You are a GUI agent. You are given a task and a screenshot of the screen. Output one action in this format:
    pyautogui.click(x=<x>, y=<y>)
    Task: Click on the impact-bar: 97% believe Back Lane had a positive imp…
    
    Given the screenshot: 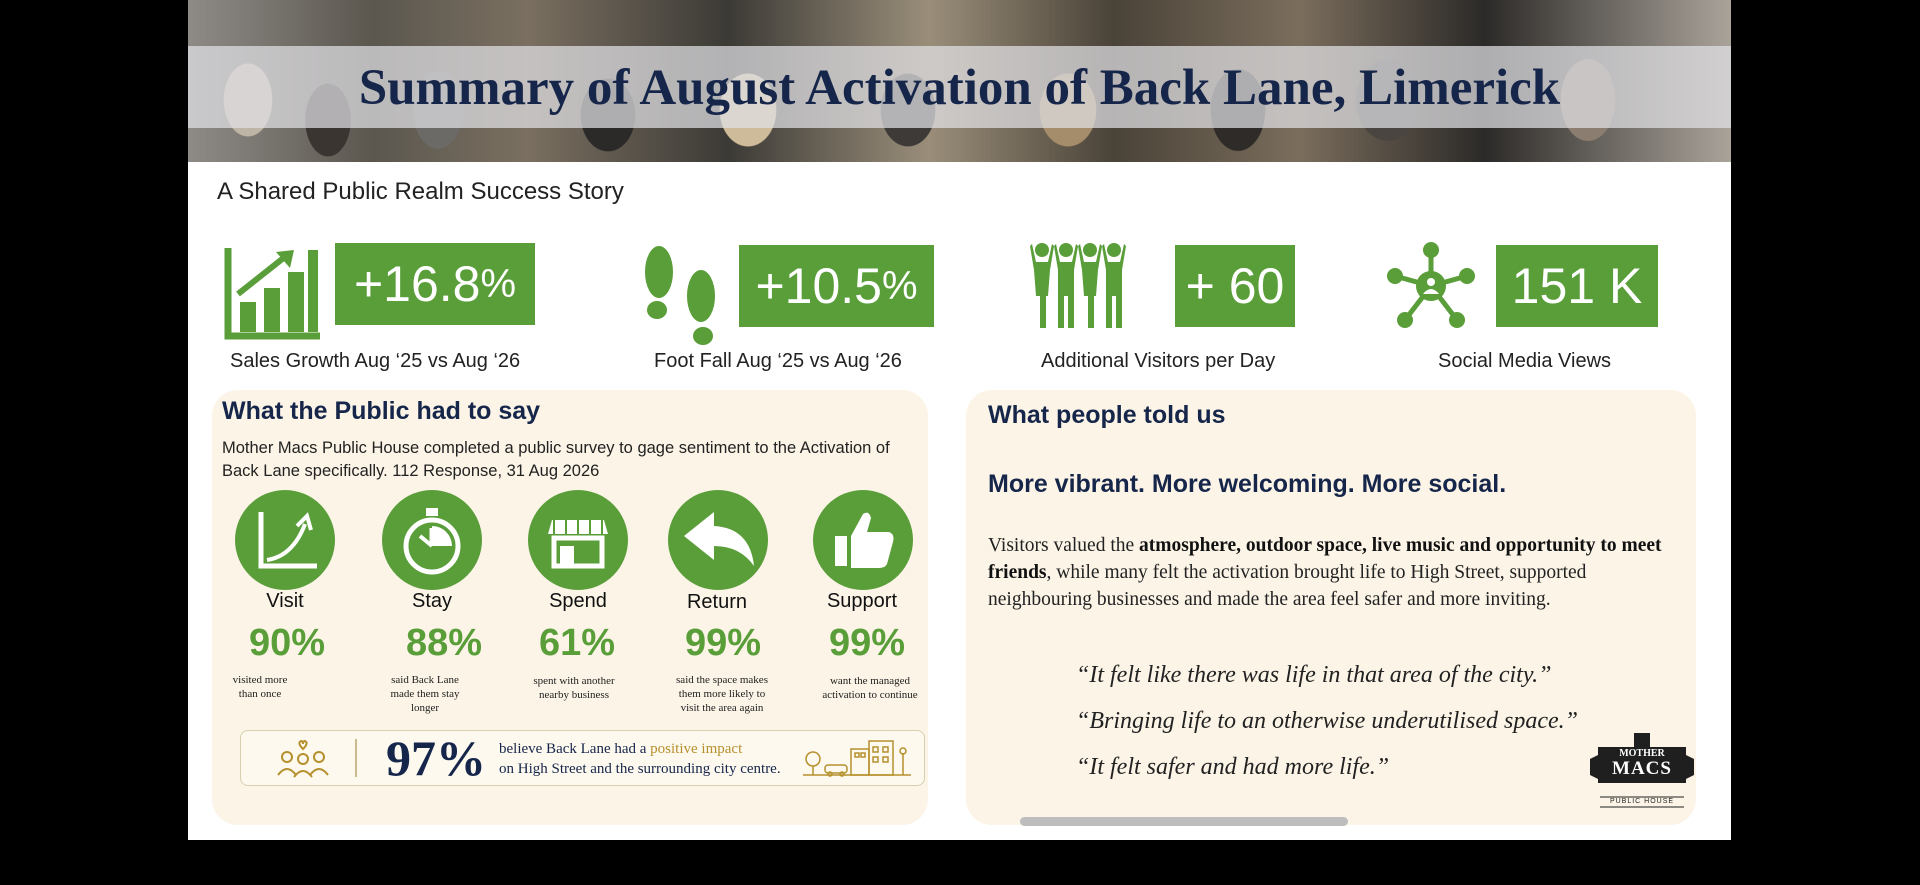 What is the action you would take?
    pyautogui.click(x=582, y=758)
    